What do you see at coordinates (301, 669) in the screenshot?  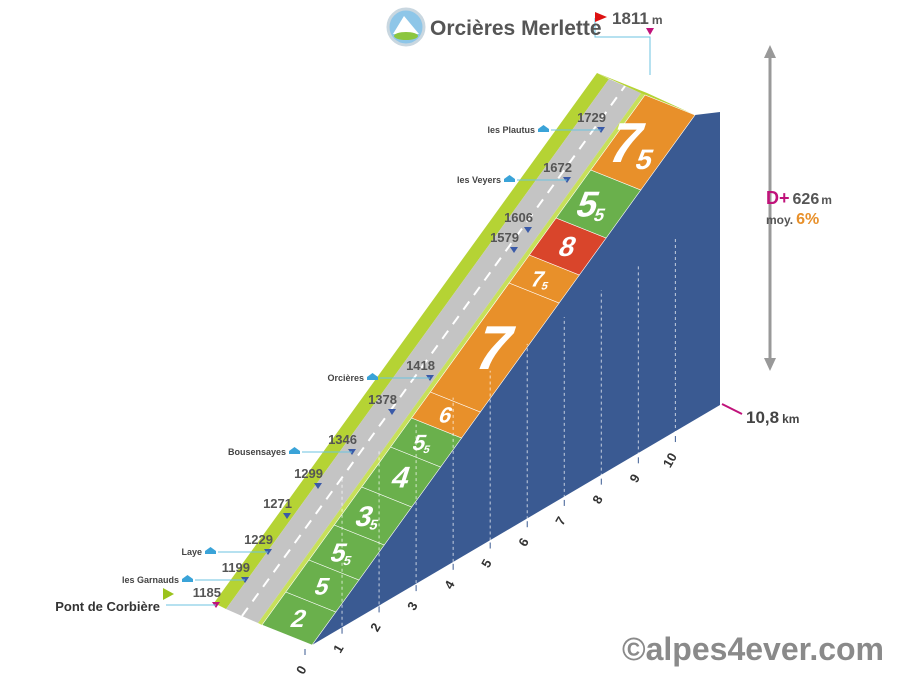 I see `km-label: 0` at bounding box center [301, 669].